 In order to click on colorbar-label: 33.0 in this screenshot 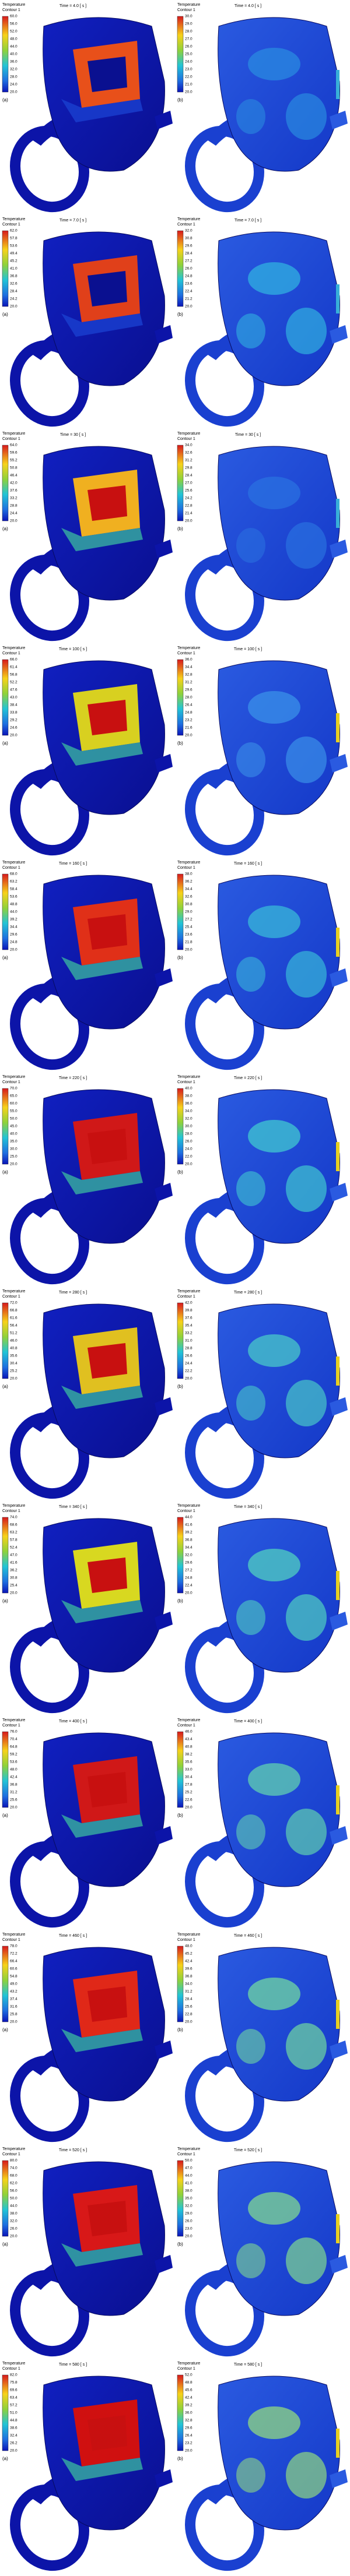, I will do `click(188, 1770)`.